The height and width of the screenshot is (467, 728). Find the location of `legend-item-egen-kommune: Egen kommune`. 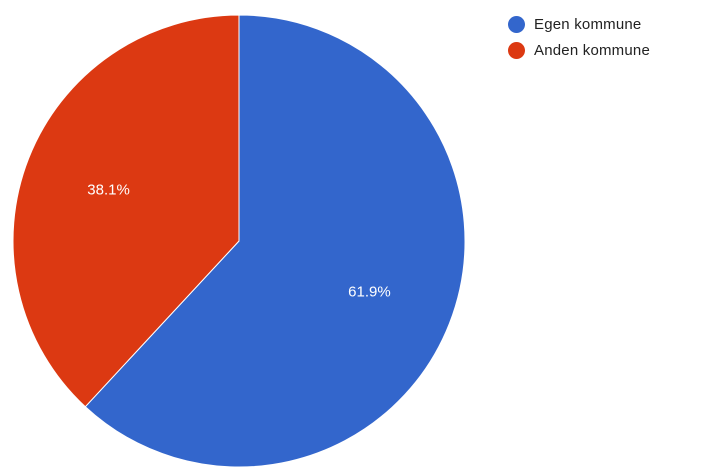

legend-item-egen-kommune: Egen kommune is located at coordinates (579, 24).